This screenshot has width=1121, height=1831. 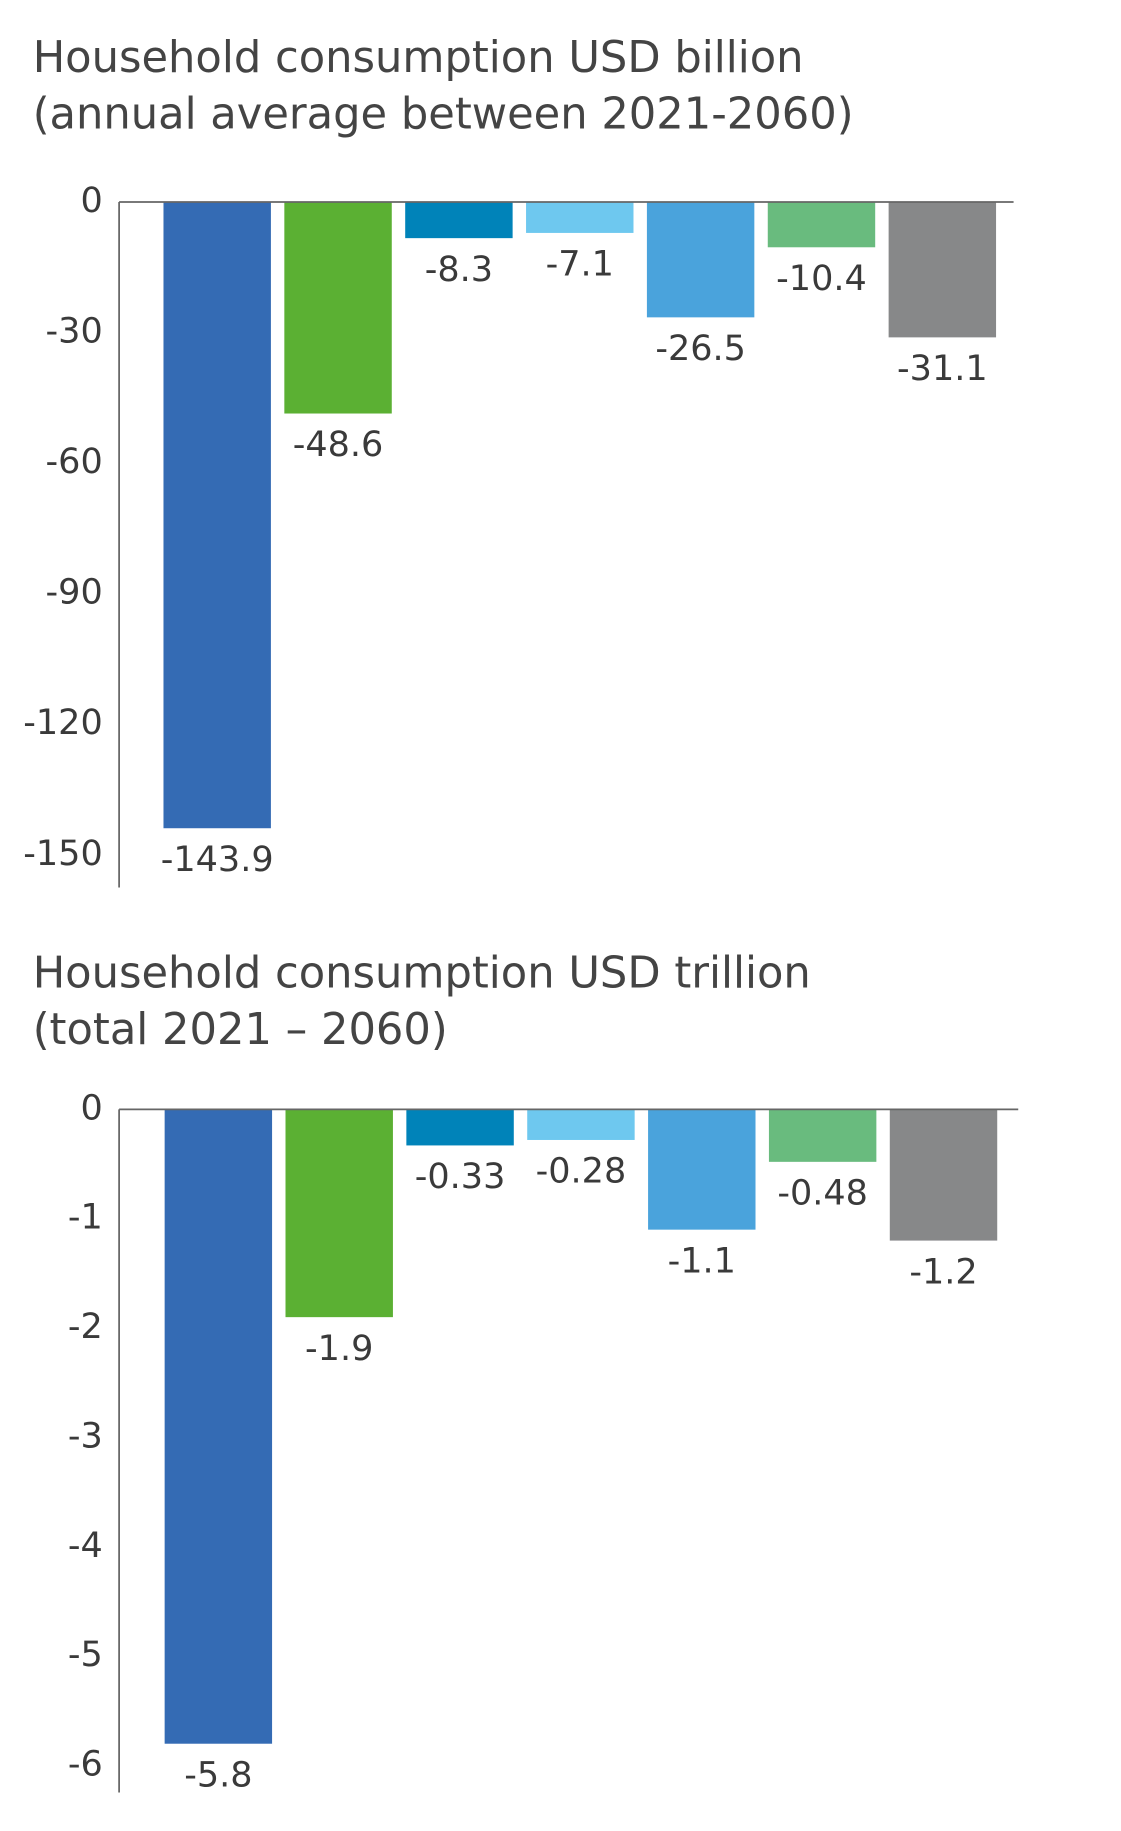 I want to click on y-tick-label: -150, so click(x=62, y=853).